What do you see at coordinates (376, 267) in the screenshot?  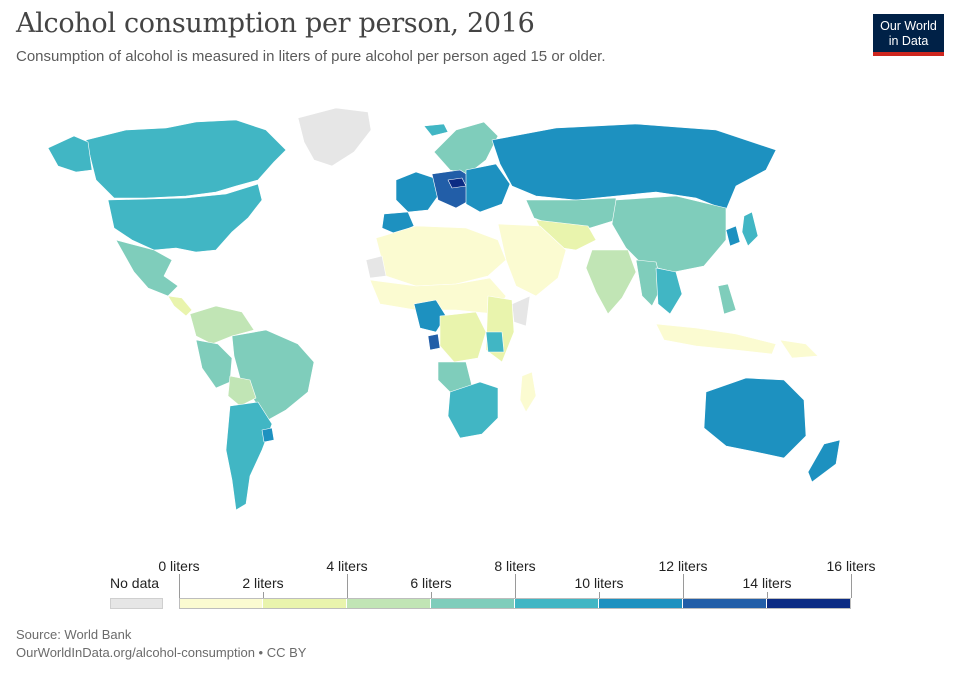 I see `country-west-sahara` at bounding box center [376, 267].